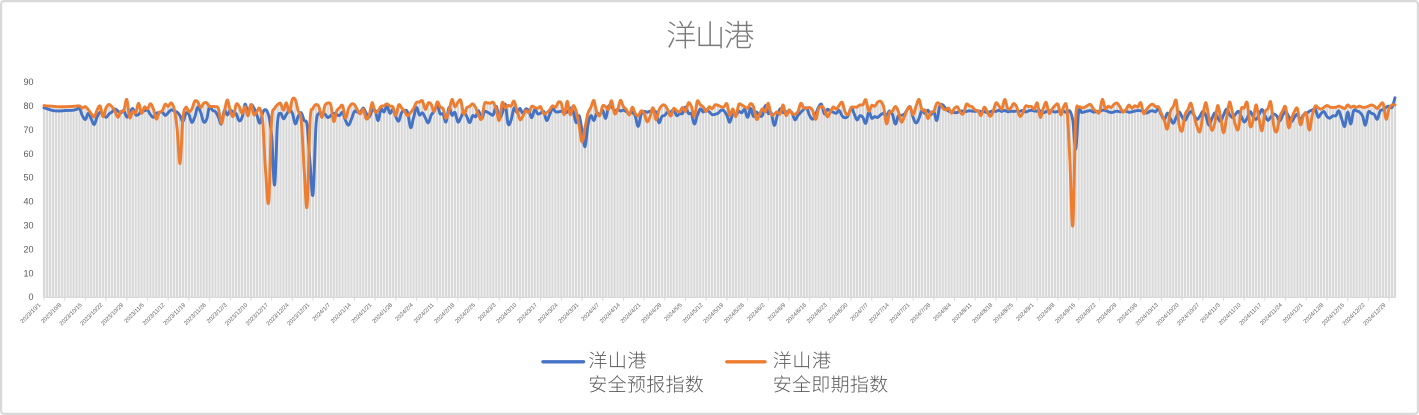 This screenshot has height=415, width=1419. I want to click on svg-text: 40, so click(28, 202).